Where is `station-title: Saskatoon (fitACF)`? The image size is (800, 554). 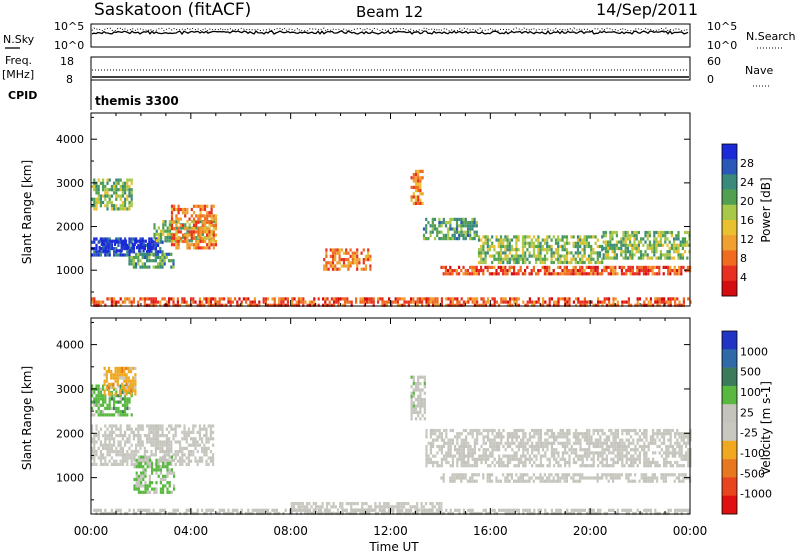
station-title: Saskatoon (fitACF) is located at coordinates (172, 10).